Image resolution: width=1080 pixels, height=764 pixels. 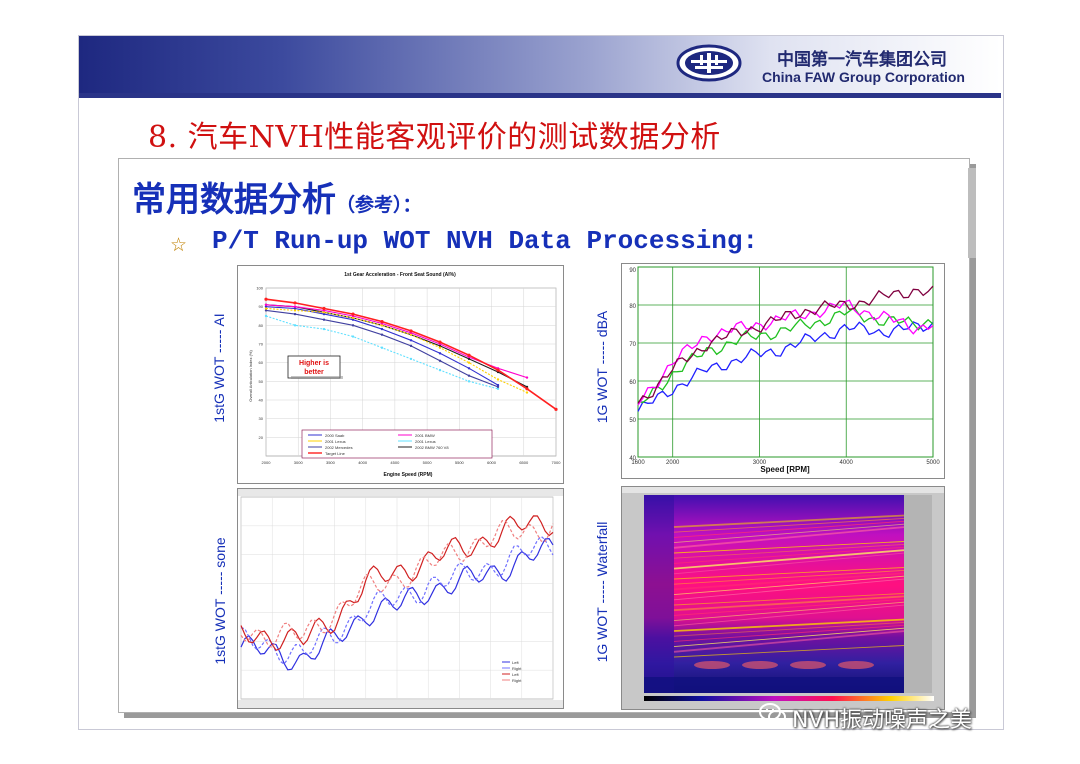 What do you see at coordinates (632, 271) in the screenshot?
I see `dba-y-tick: 90` at bounding box center [632, 271].